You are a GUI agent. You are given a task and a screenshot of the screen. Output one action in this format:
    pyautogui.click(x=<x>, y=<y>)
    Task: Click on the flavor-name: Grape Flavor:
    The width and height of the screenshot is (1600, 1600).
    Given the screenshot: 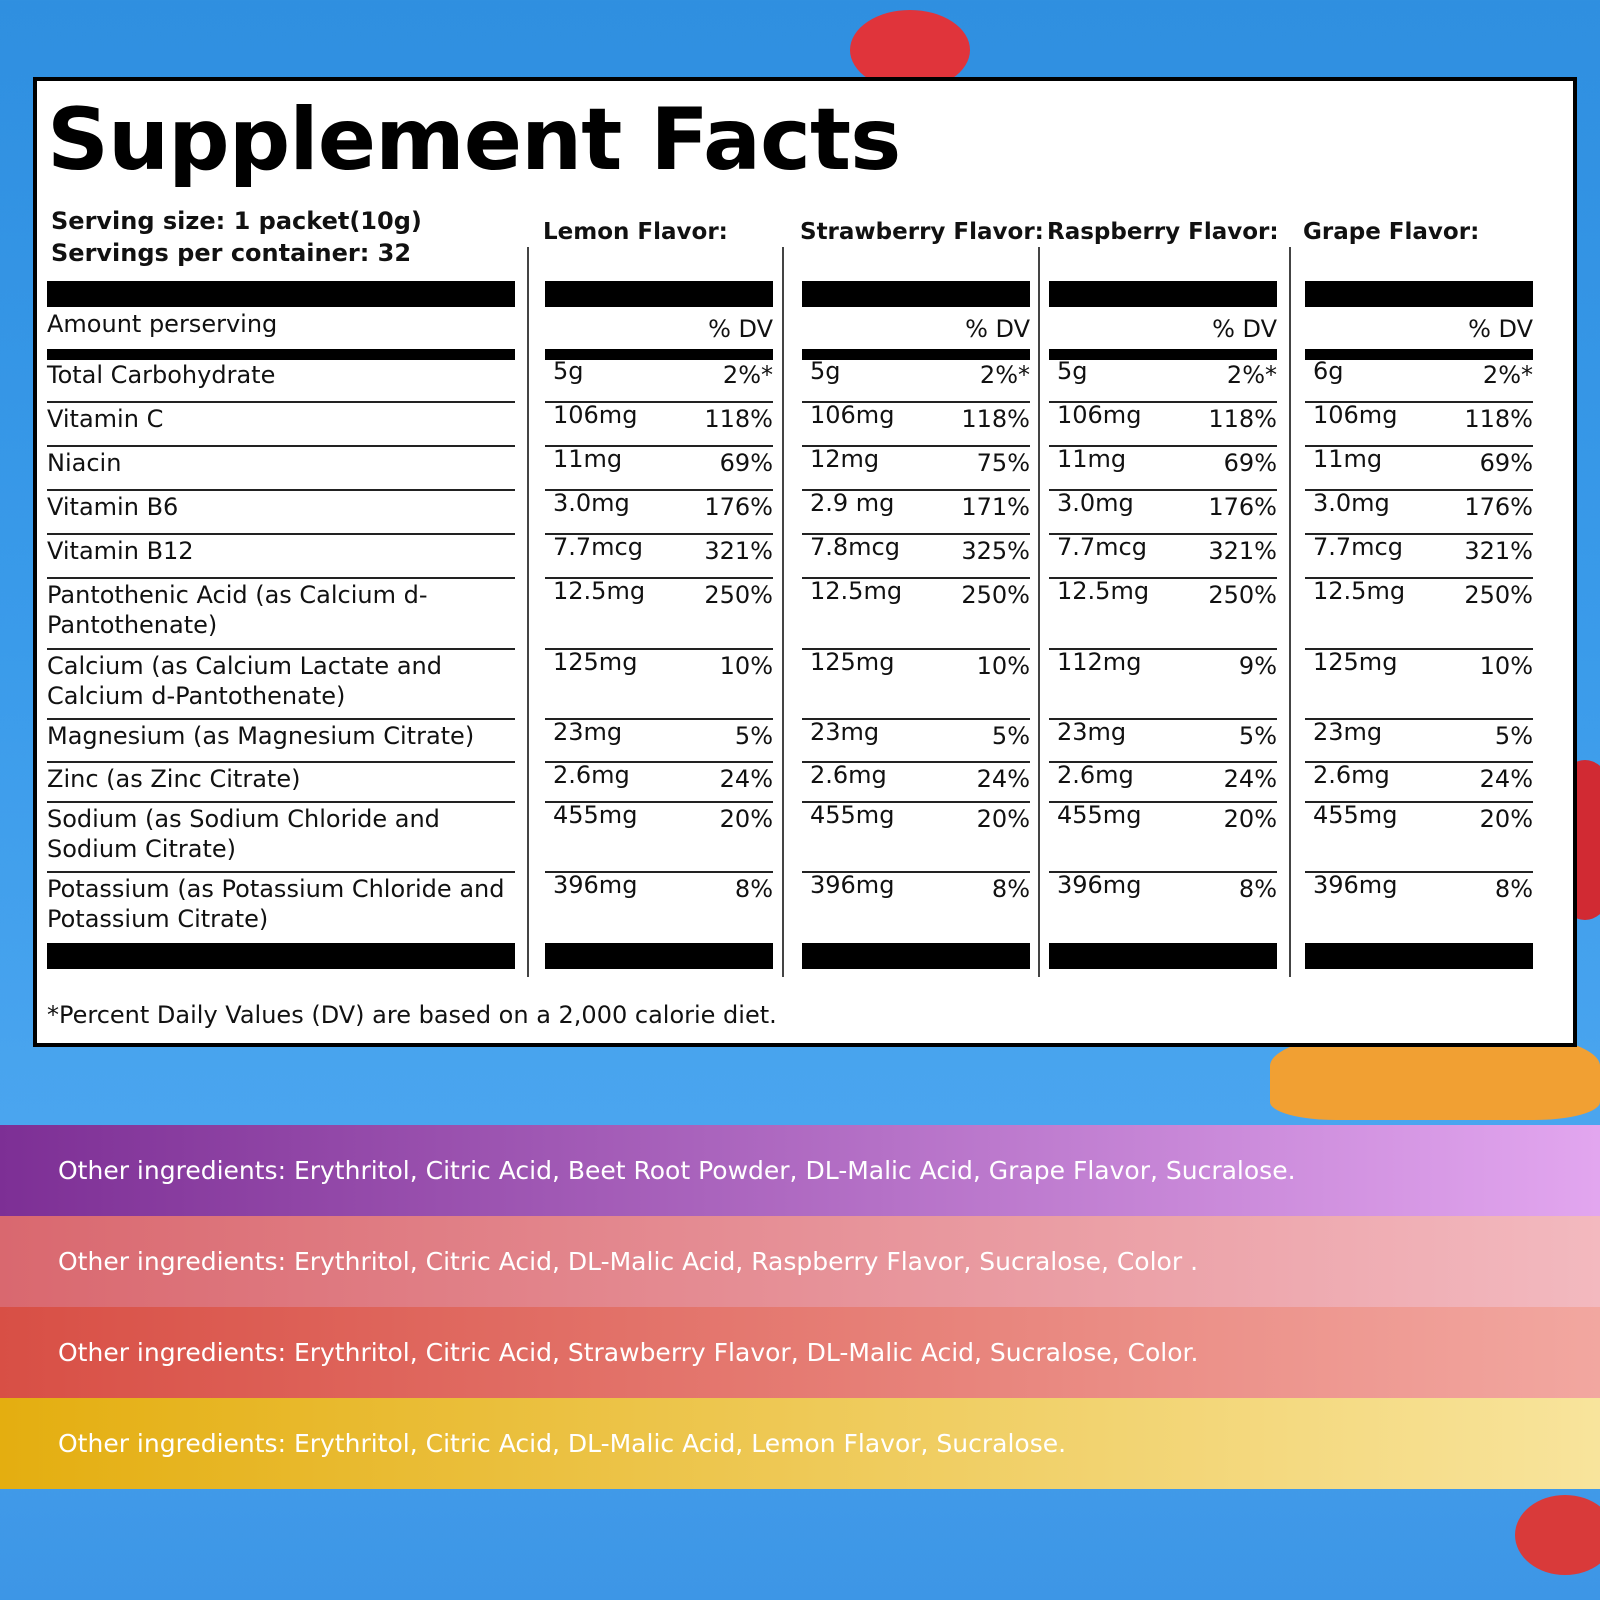 What is the action you would take?
    pyautogui.click(x=1391, y=232)
    